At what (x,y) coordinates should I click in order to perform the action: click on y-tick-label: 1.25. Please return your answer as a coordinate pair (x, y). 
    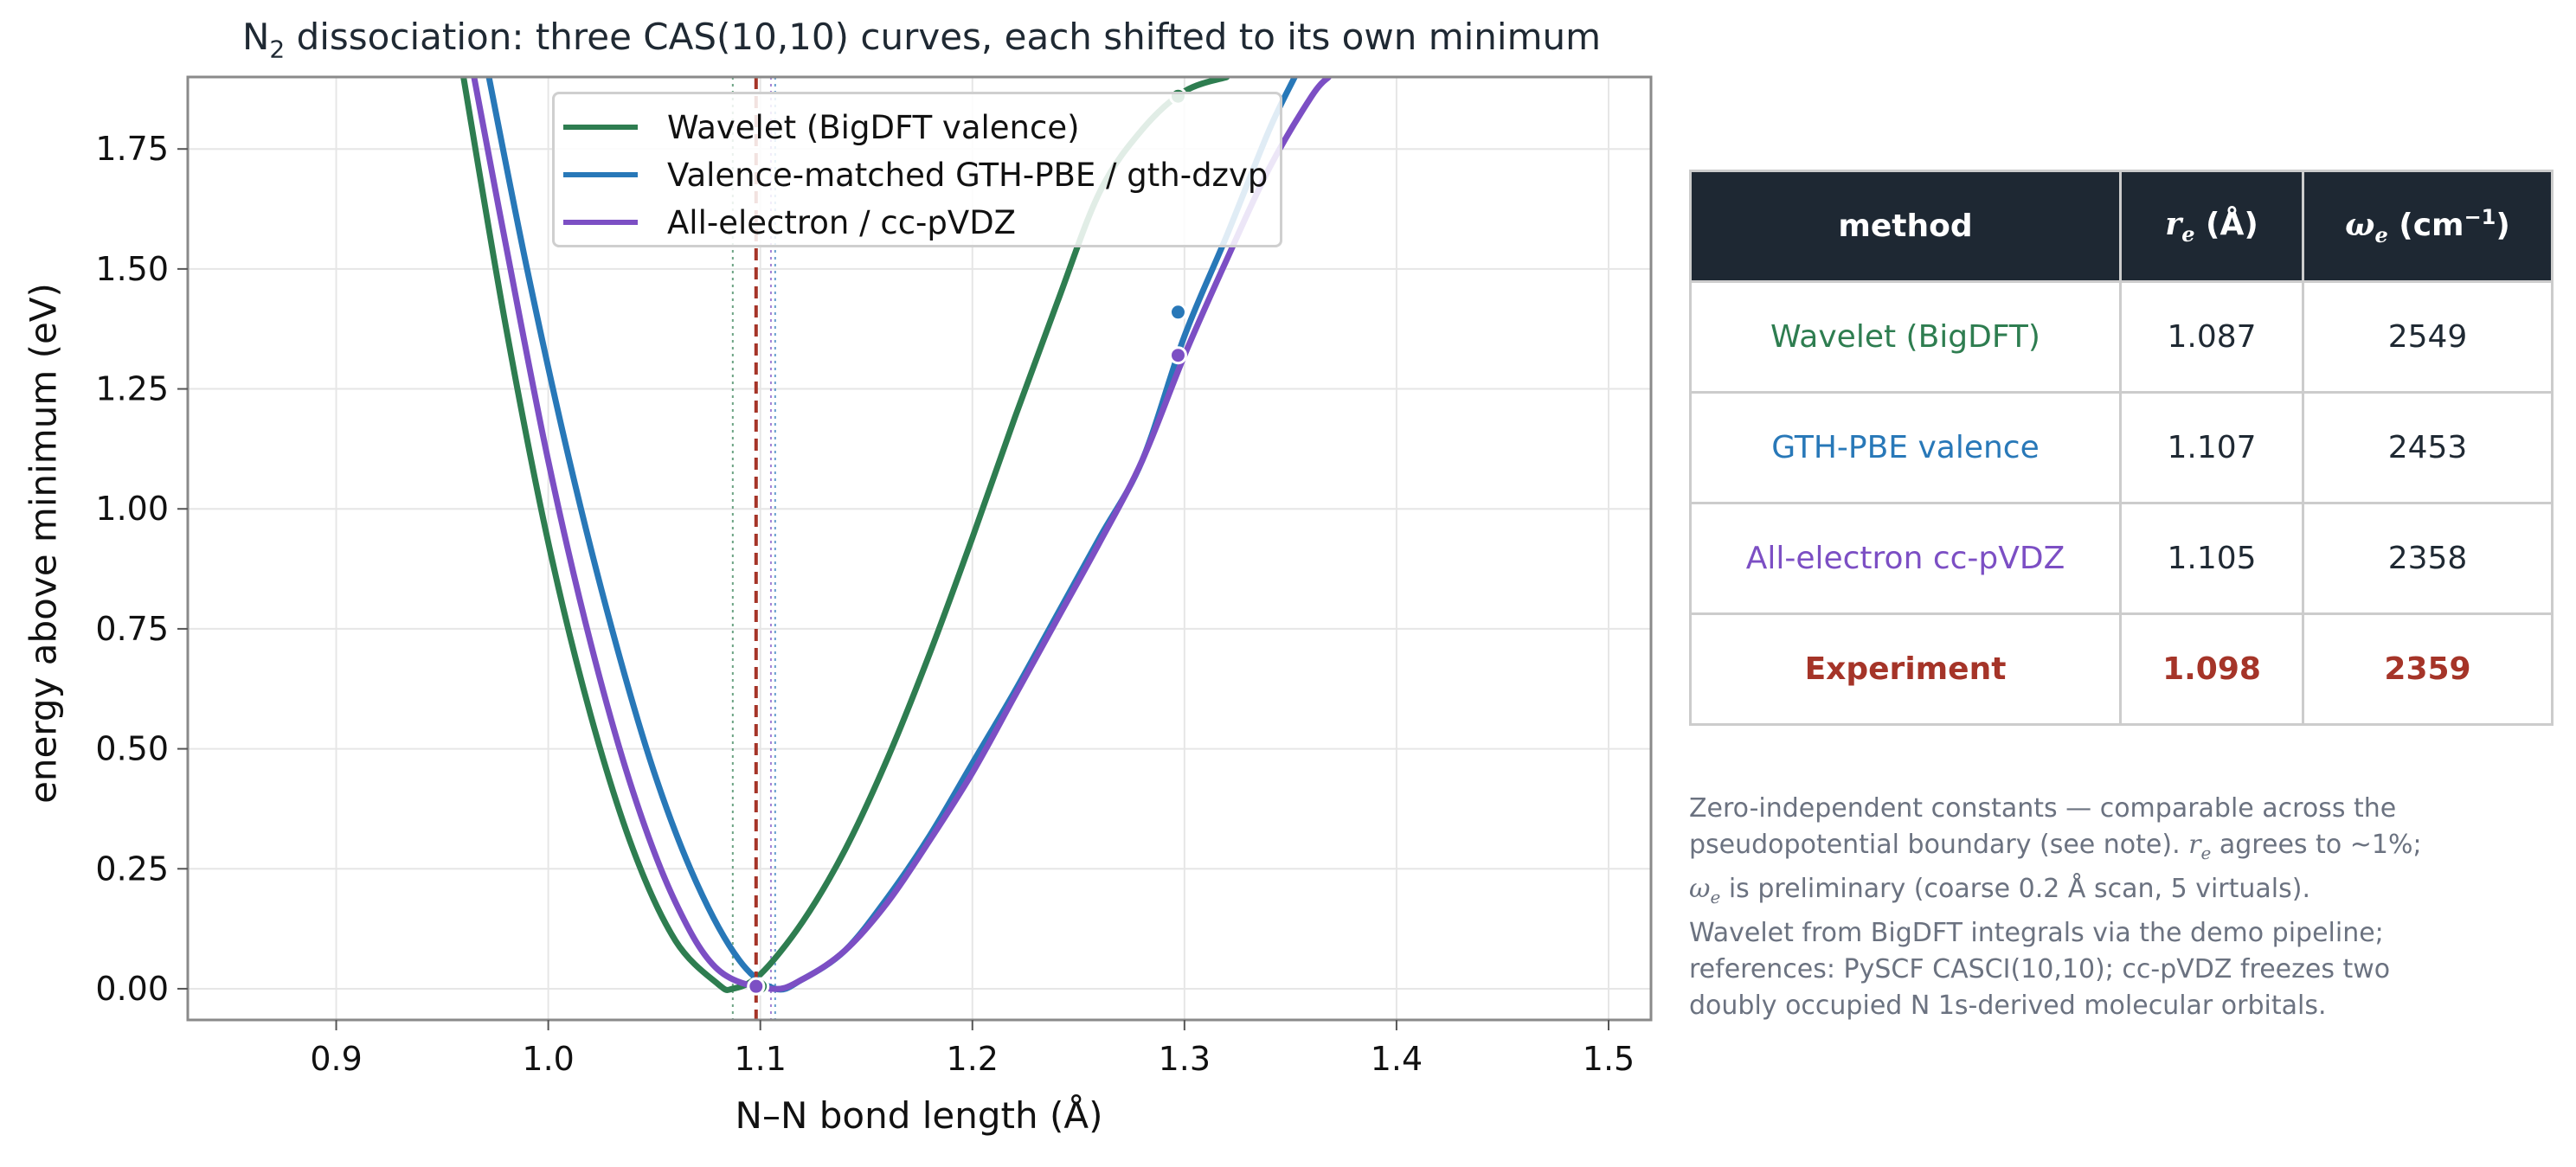
    Looking at the image, I should click on (132, 389).